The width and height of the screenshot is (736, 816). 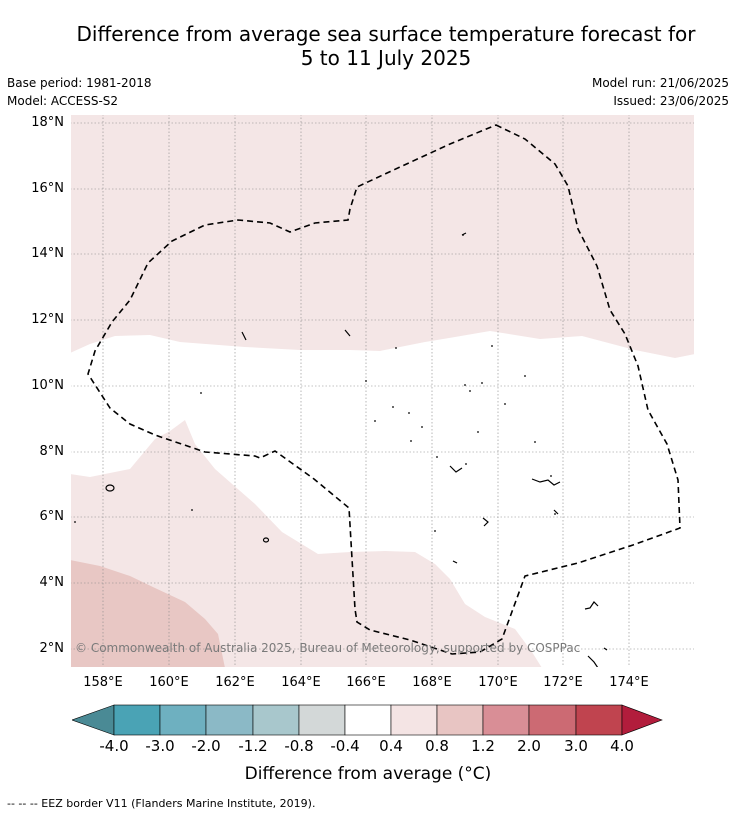 What do you see at coordinates (253, 746) in the screenshot?
I see `colorbar-tick: -1.2` at bounding box center [253, 746].